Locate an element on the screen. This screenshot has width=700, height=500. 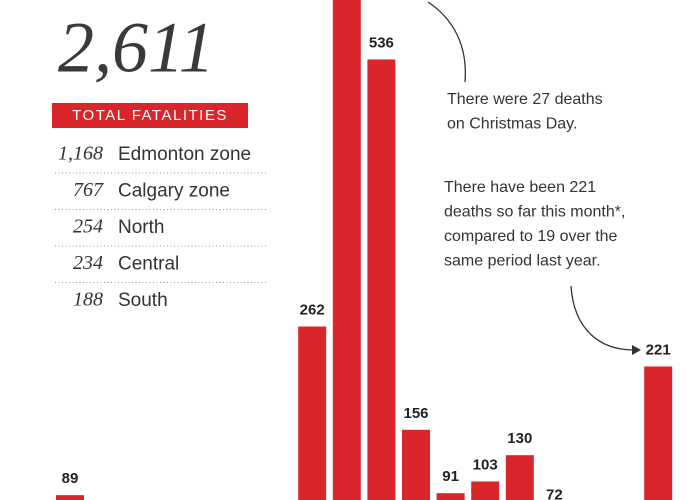
zone-count: 1,168 is located at coordinates (80, 154).